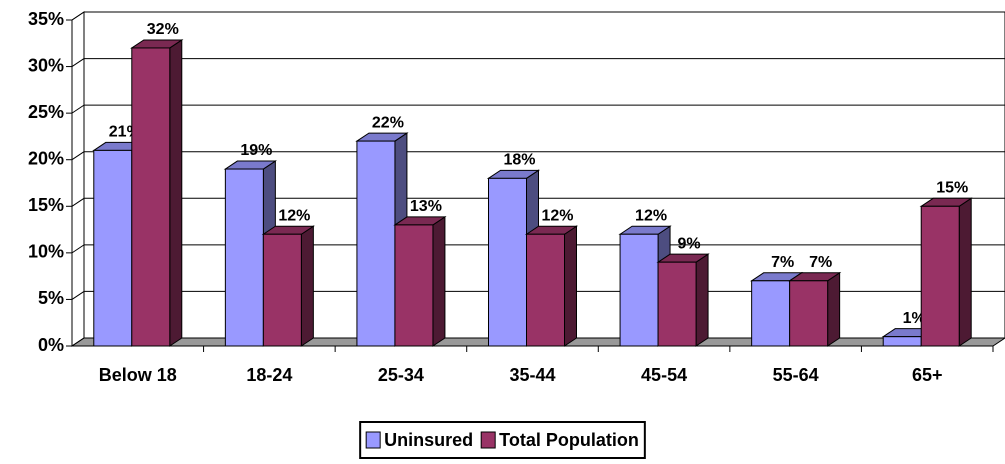 The height and width of the screenshot is (464, 1005). What do you see at coordinates (163, 29) in the screenshot?
I see `data-label: 32%` at bounding box center [163, 29].